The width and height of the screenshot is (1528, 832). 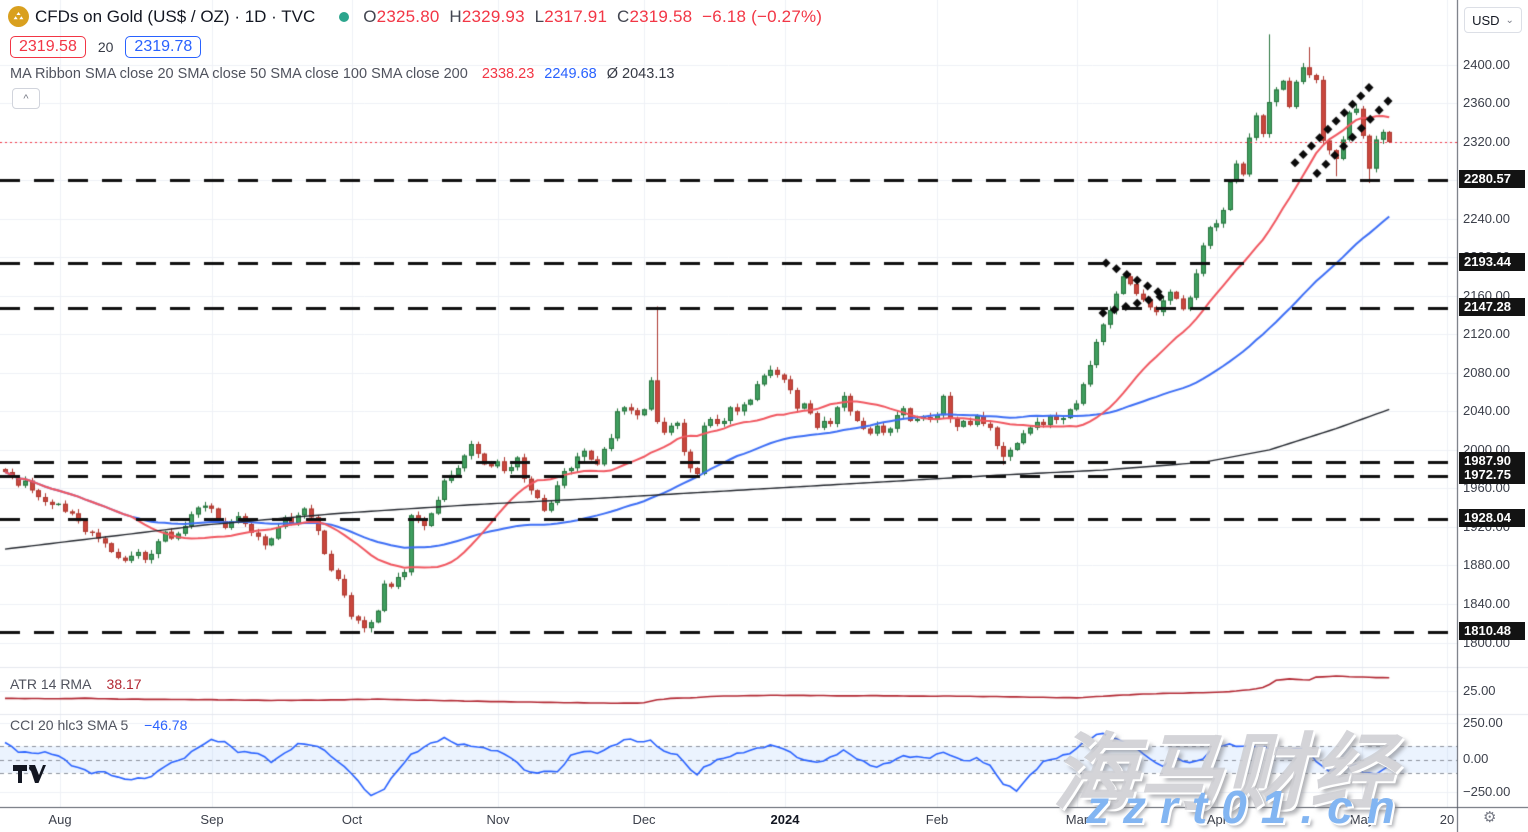 I want to click on cci-label: CCI 20 hlc3 SMA 5, so click(x=69, y=725).